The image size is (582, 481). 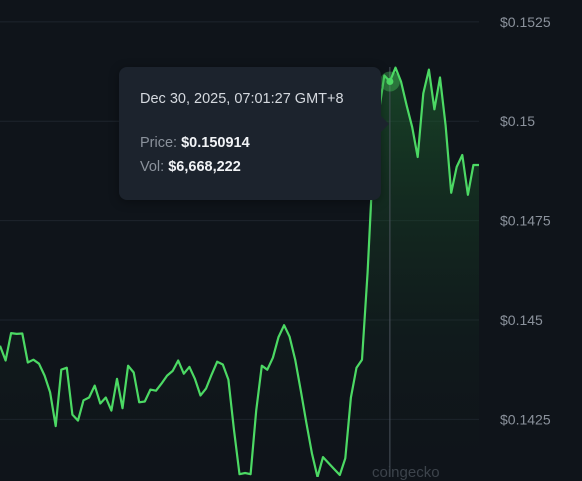 I want to click on hover-marker-group, so click(x=389, y=81).